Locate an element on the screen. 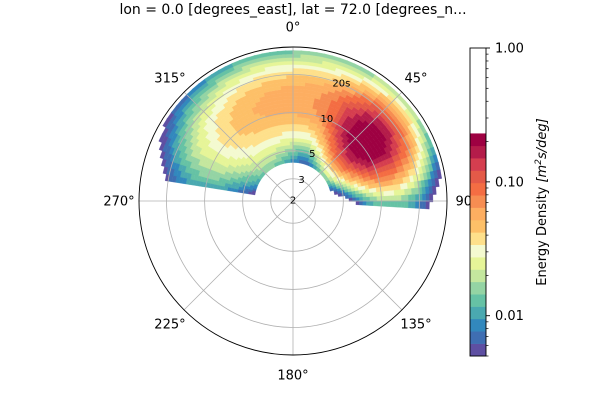  colorbar-label-sup: 2 is located at coordinates (539, 162).